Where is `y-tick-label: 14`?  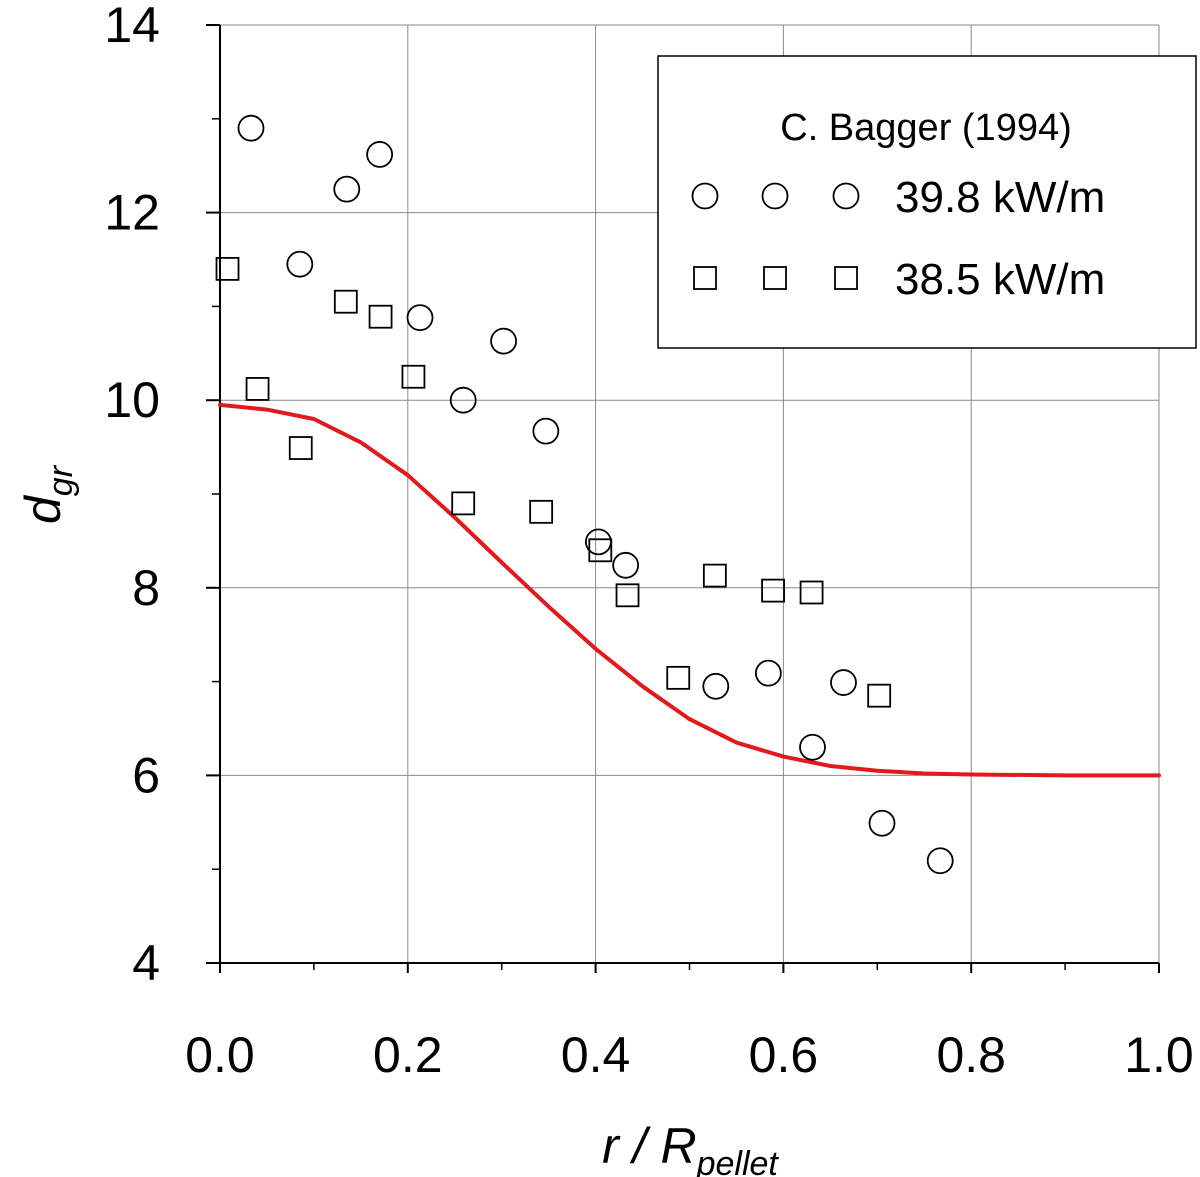
y-tick-label: 14 is located at coordinates (132, 26).